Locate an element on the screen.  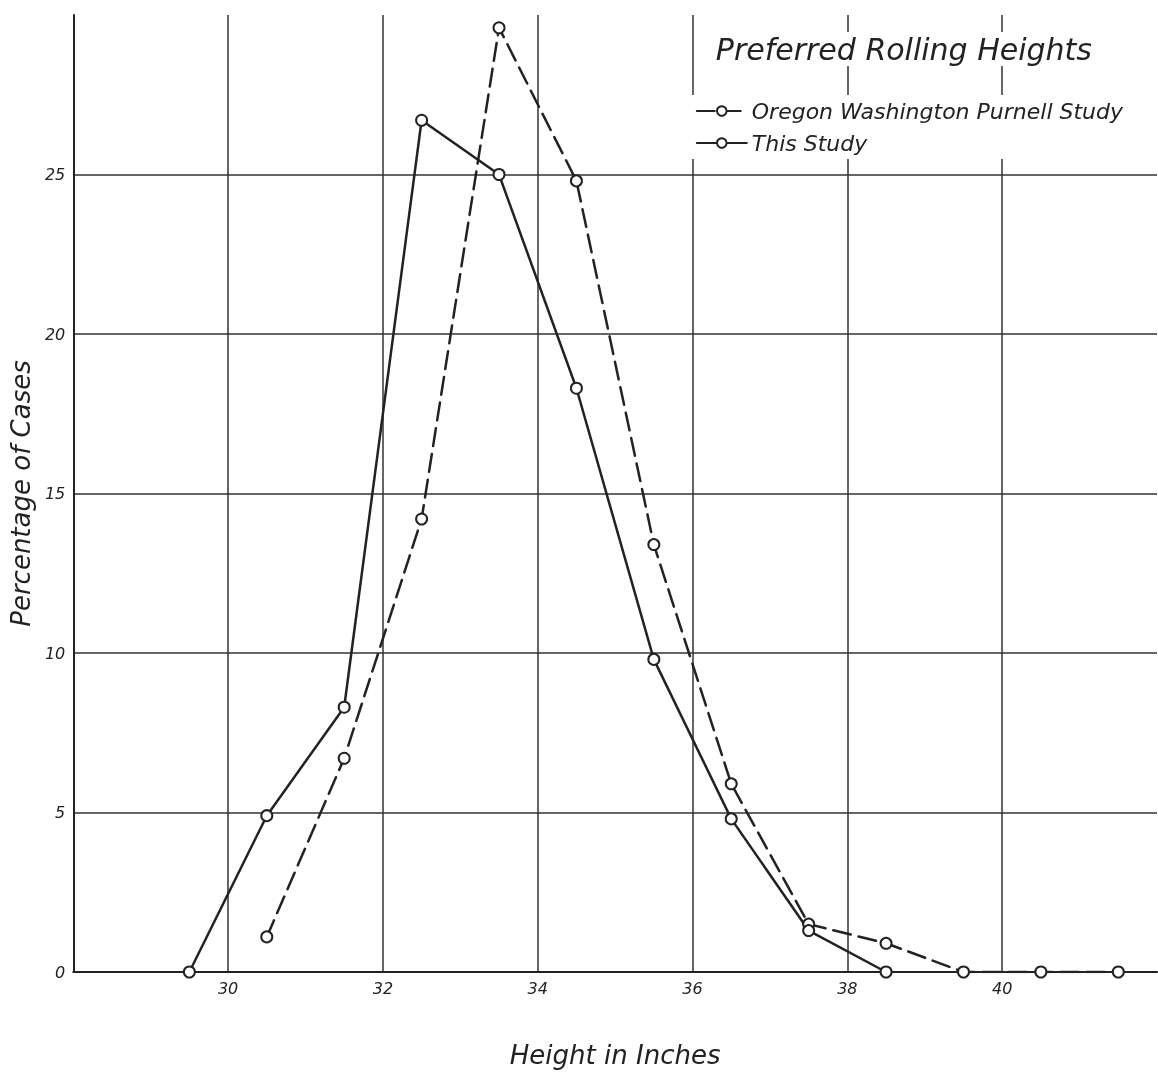
x-tick-label: 40 is located at coordinates (1002, 988).